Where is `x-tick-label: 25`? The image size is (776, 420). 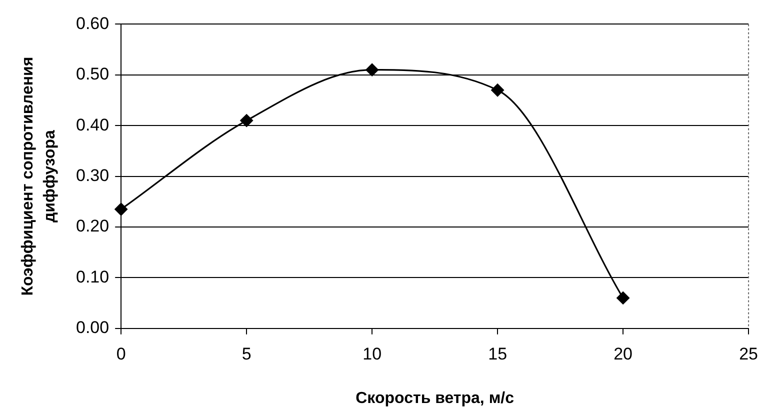
x-tick-label: 25 is located at coordinates (748, 354).